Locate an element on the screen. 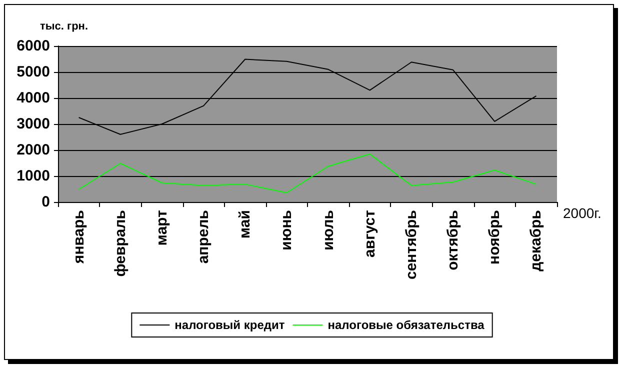  x-tick-label: февраль is located at coordinates (120, 243).